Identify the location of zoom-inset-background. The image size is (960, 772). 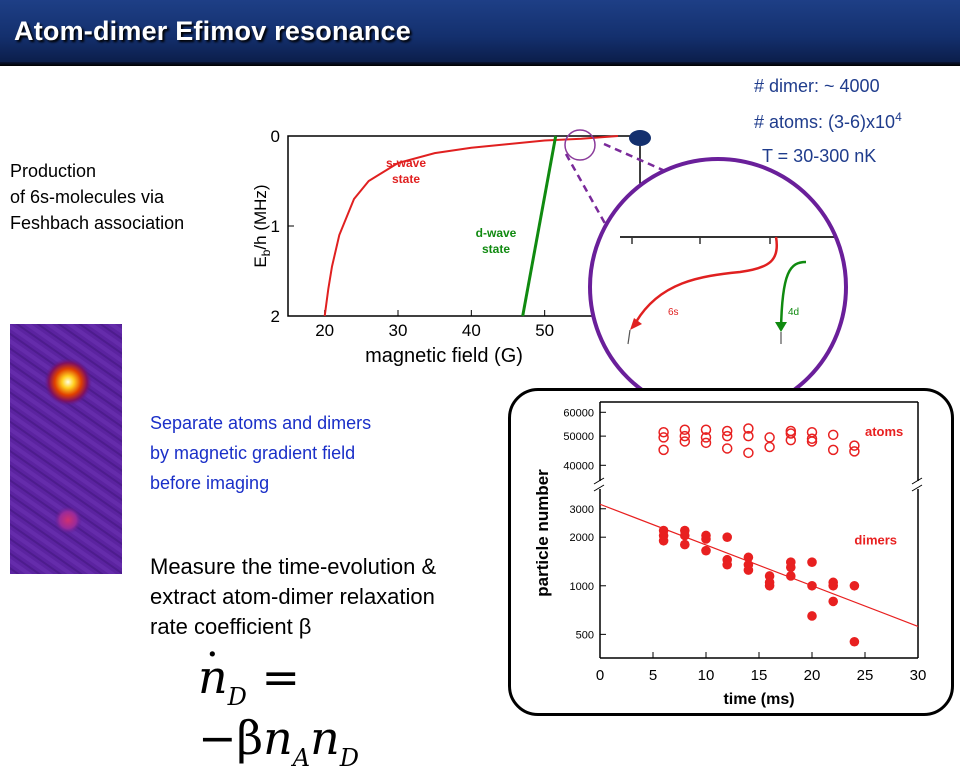
(718, 287).